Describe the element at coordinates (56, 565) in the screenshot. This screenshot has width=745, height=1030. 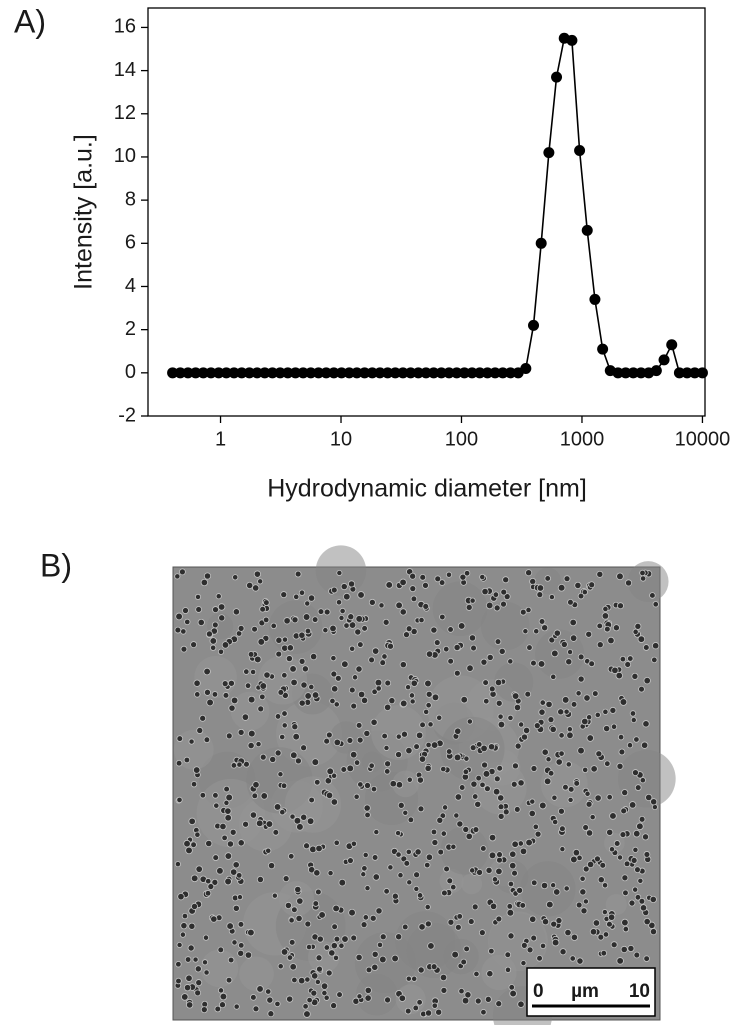
I see `panel-label: B)` at that location.